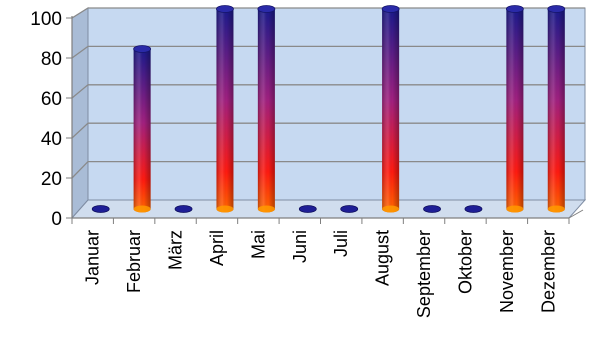  I want to click on bar-februar, so click(142, 129).